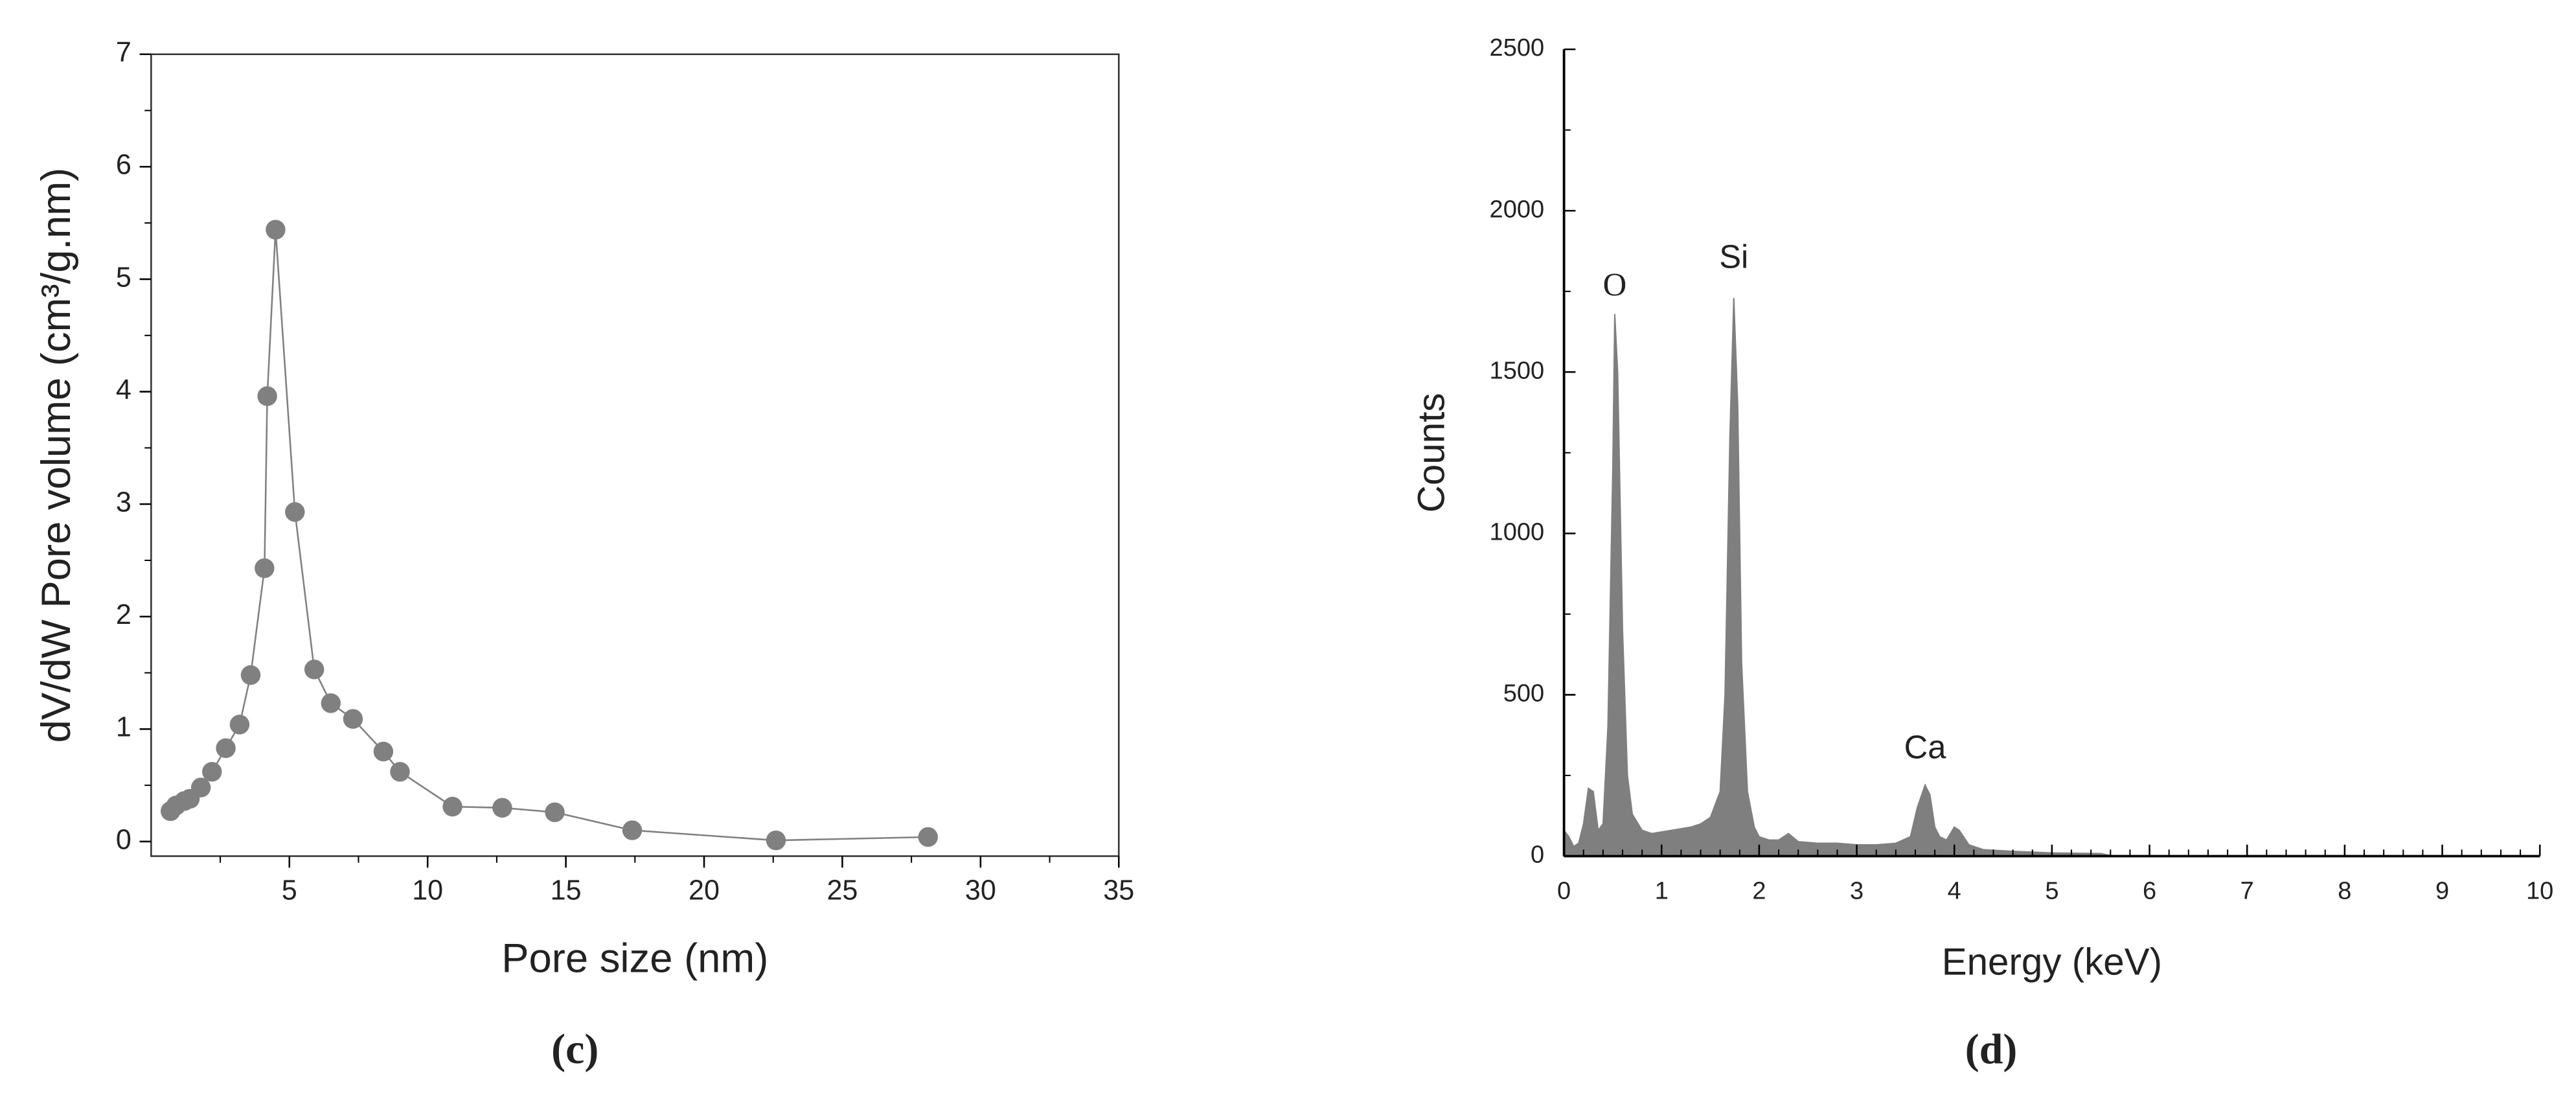  I want to click on y-tick-label: 2, so click(123, 614).